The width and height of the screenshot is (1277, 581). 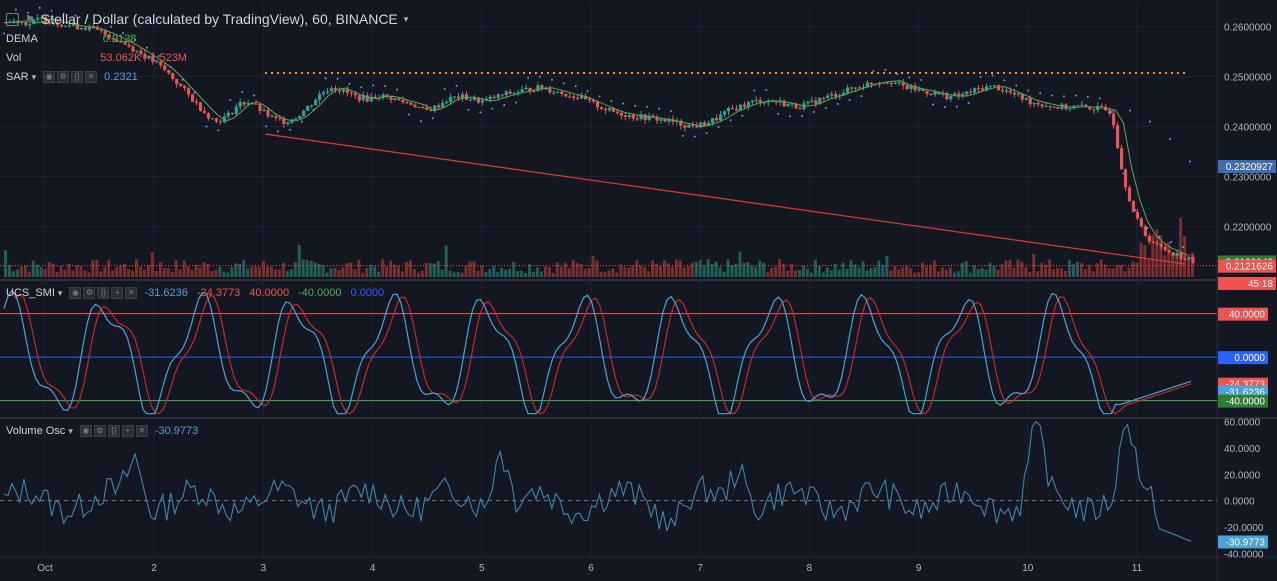 What do you see at coordinates (71, 39) in the screenshot?
I see `dema-legend: DEMA 0.2138` at bounding box center [71, 39].